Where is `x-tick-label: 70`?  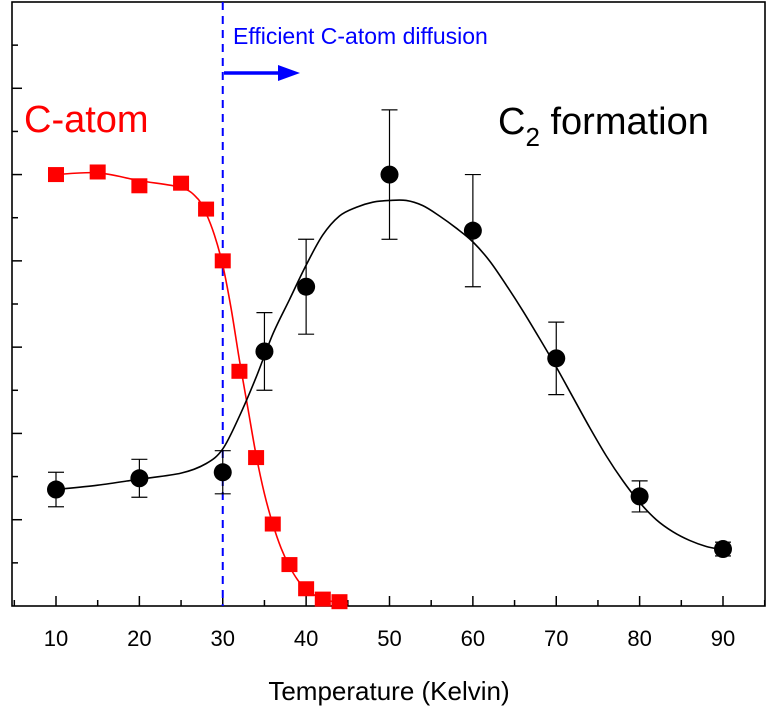 x-tick-label: 70 is located at coordinates (556, 638).